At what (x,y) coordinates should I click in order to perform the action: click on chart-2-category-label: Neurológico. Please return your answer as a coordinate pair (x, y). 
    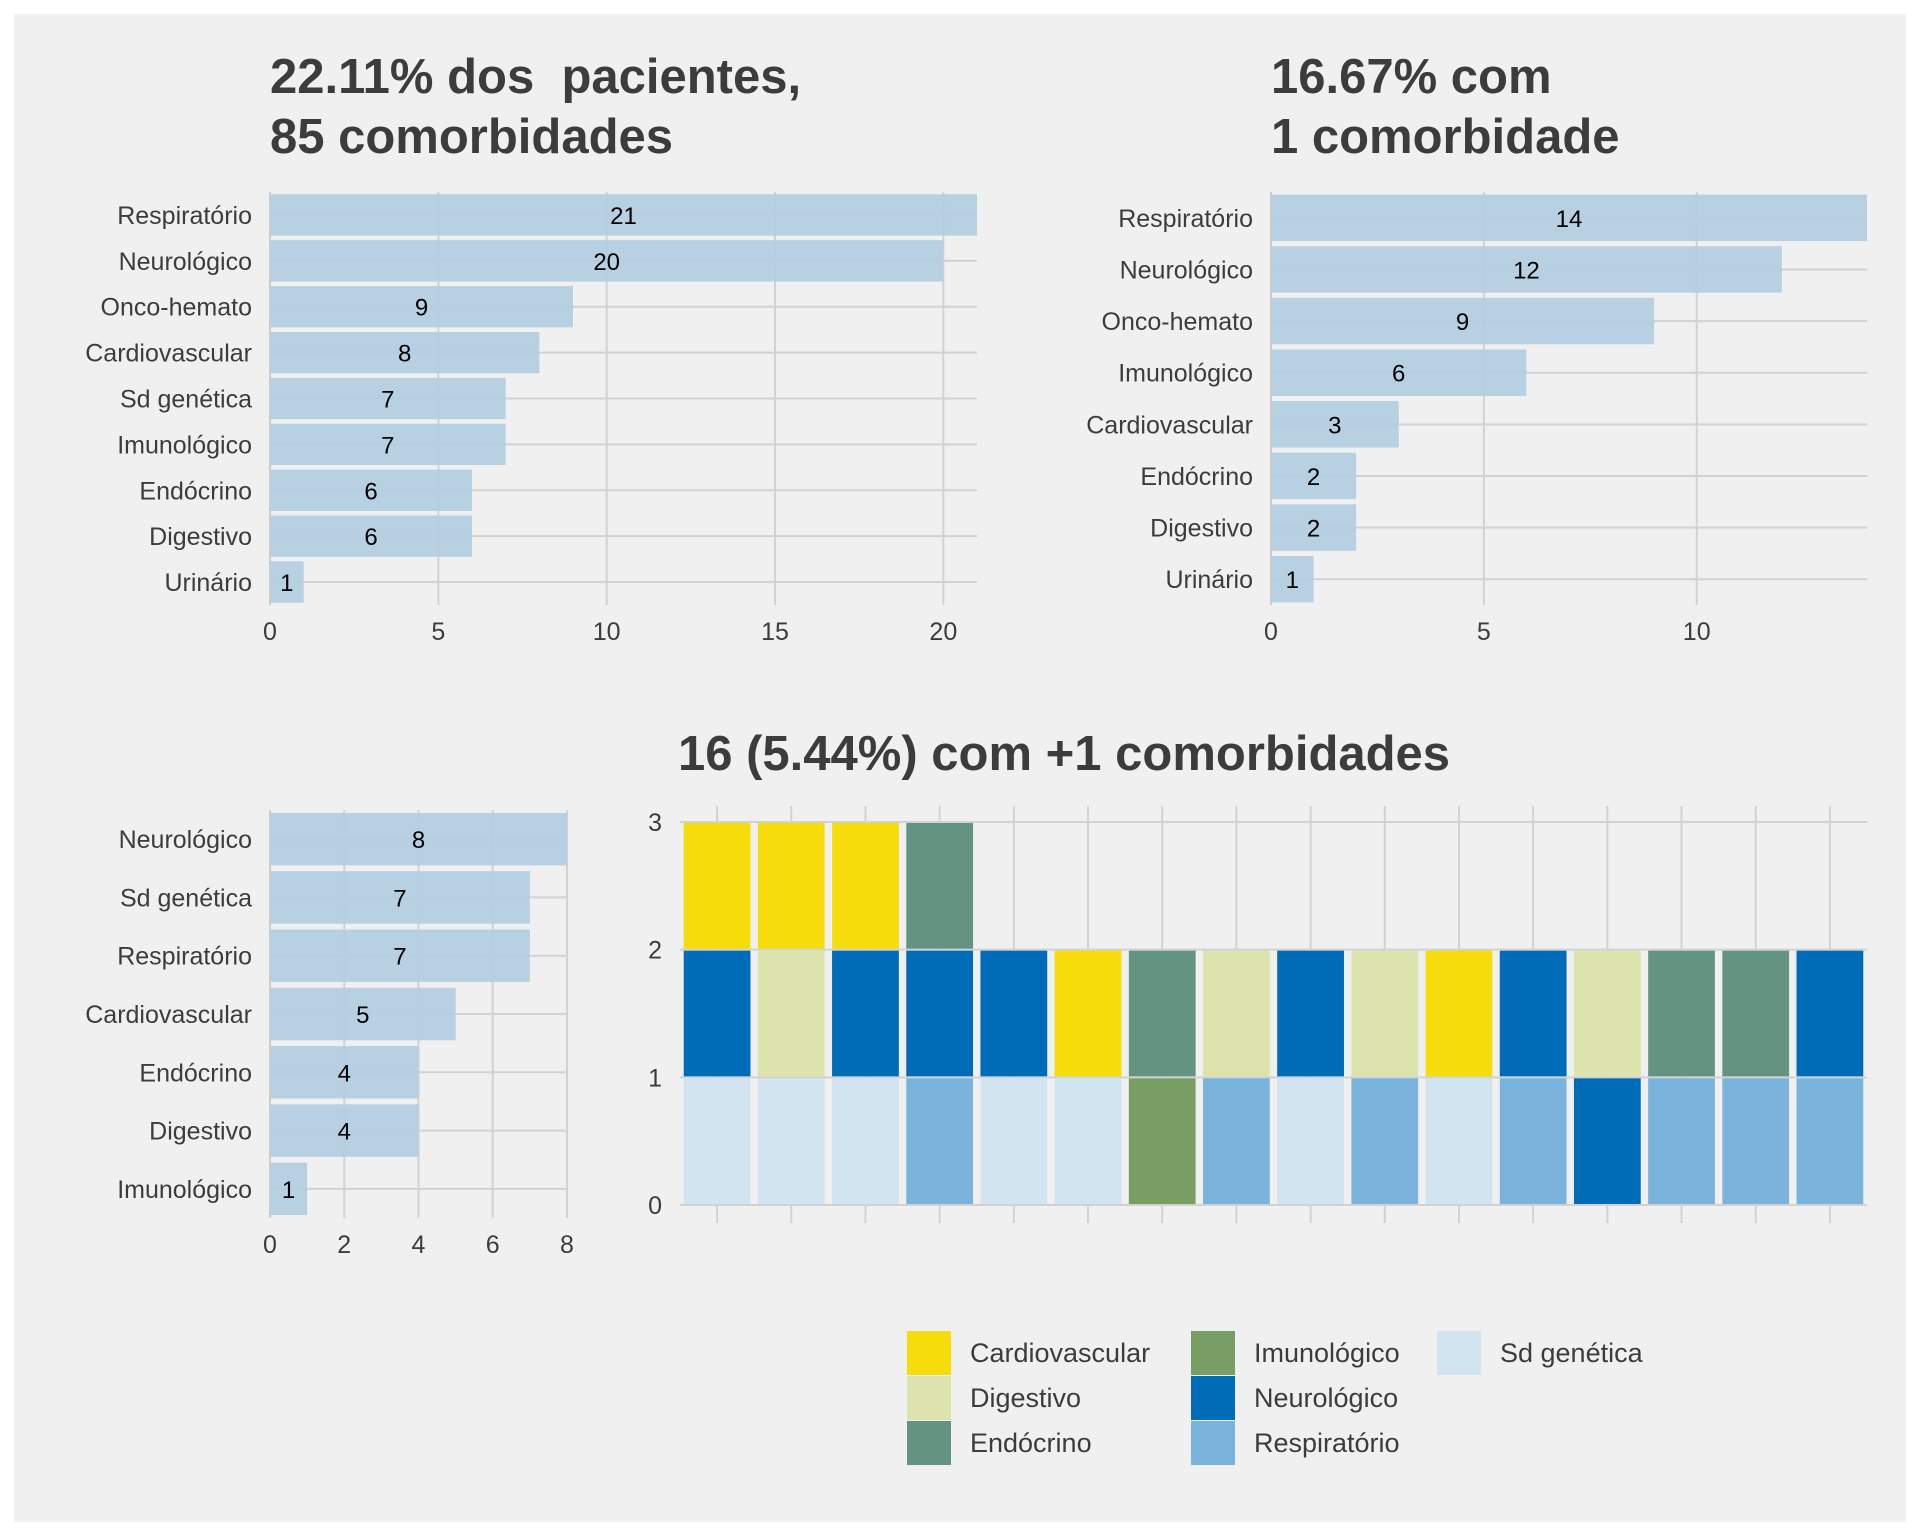
    Looking at the image, I should click on (1186, 270).